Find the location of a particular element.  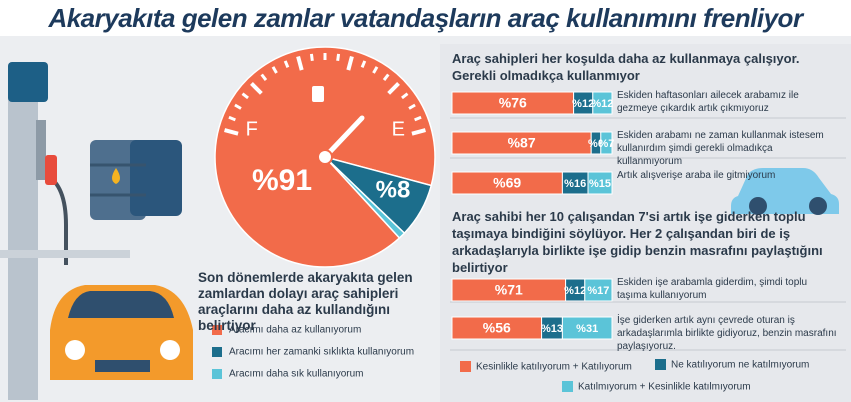

bar-value-label: %15 is located at coordinates (600, 184).